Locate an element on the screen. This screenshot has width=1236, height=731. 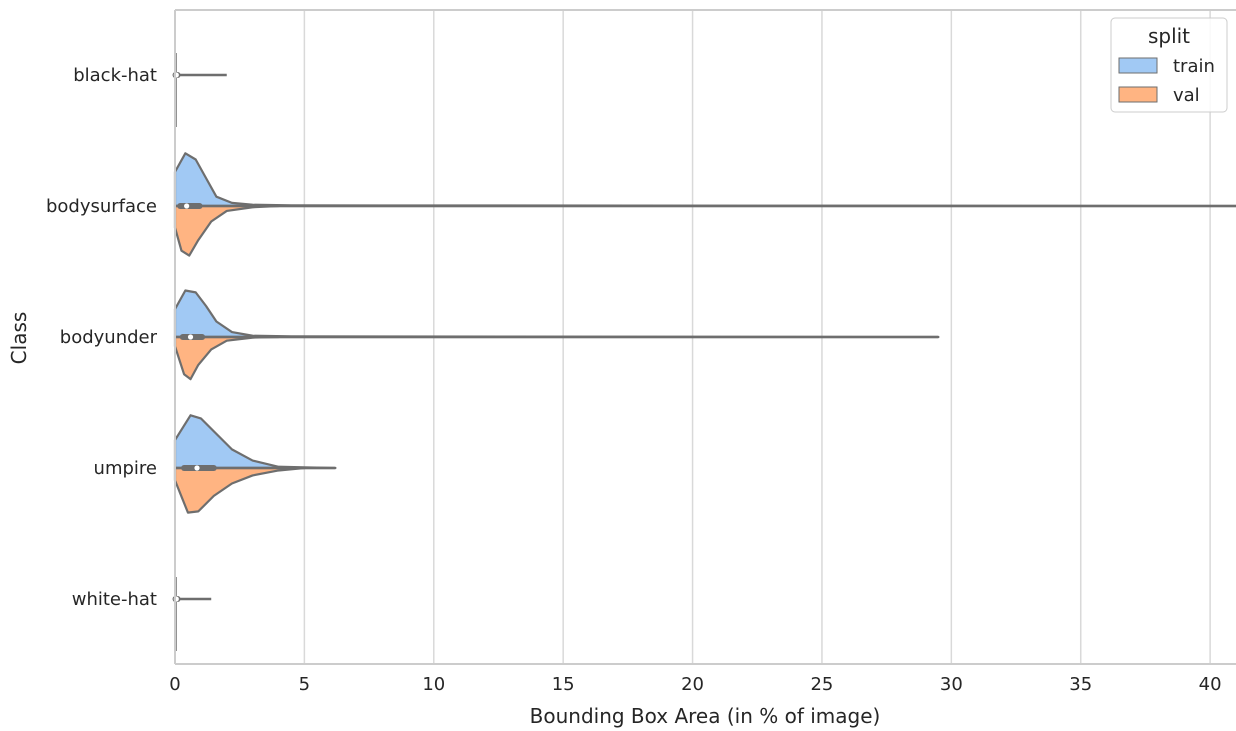
y-tick-label-bodysurface: bodysurface is located at coordinates (101, 206).